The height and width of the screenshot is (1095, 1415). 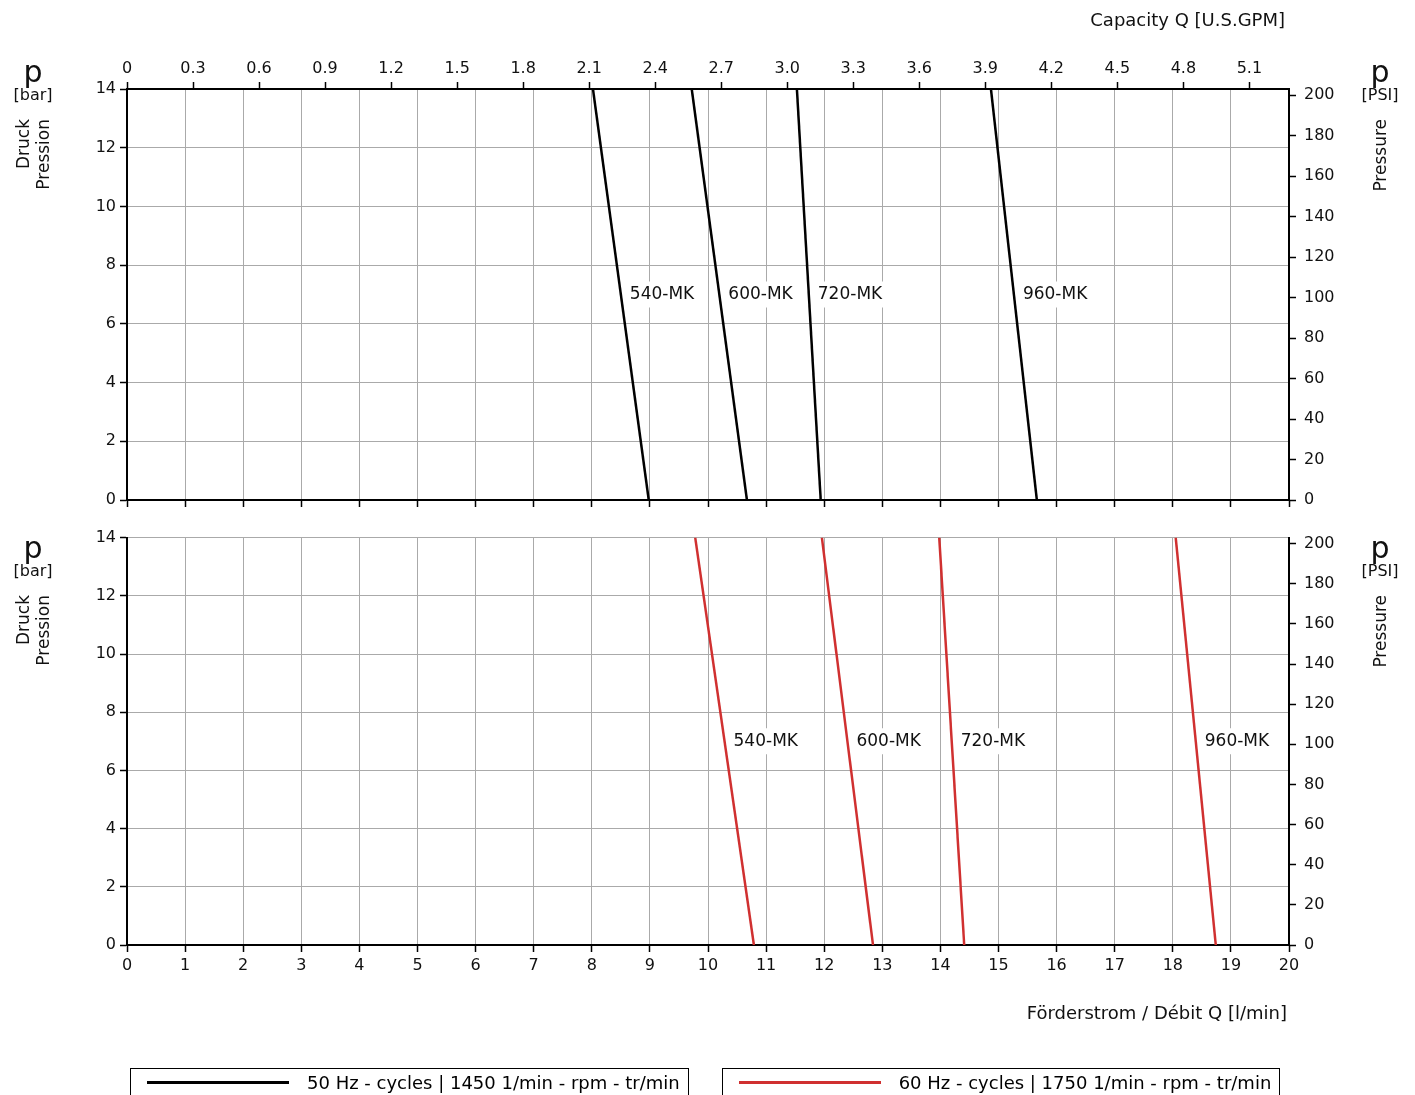 What do you see at coordinates (1114, 964) in the screenshot?
I see `x-tick-label: 17` at bounding box center [1114, 964].